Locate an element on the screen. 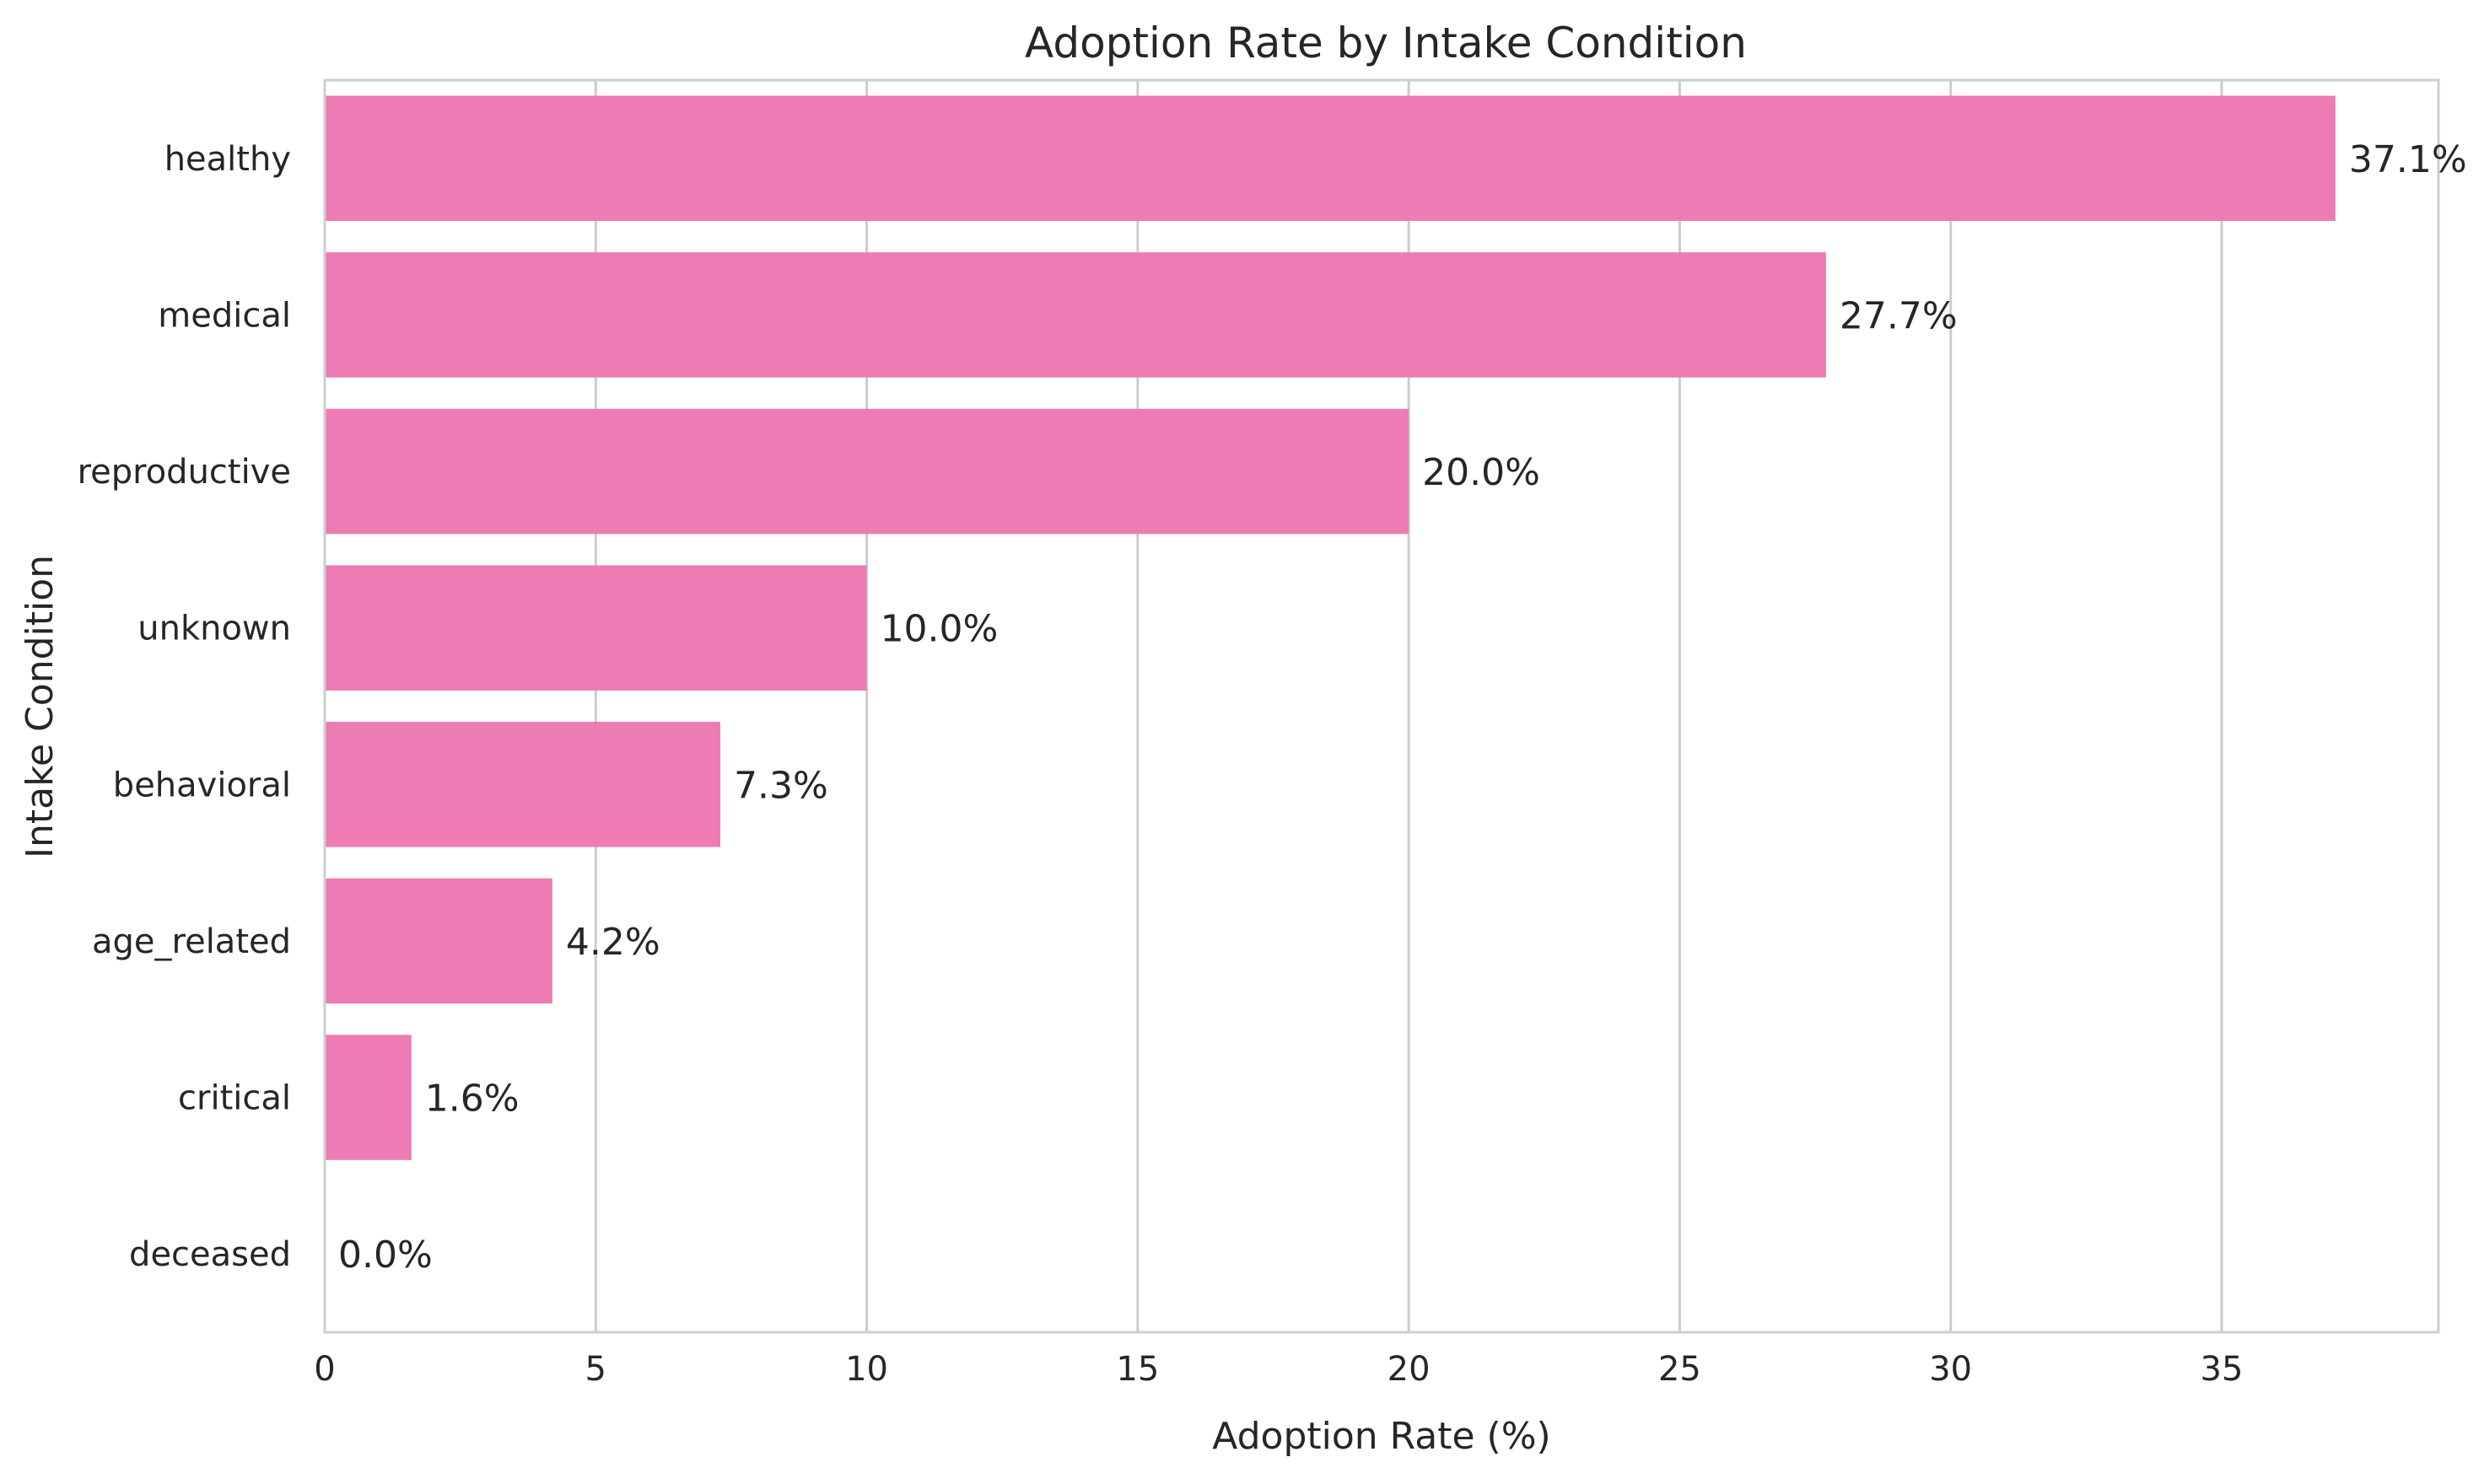 This screenshot has width=2484, height=1484. bar-medical is located at coordinates (1075, 315).